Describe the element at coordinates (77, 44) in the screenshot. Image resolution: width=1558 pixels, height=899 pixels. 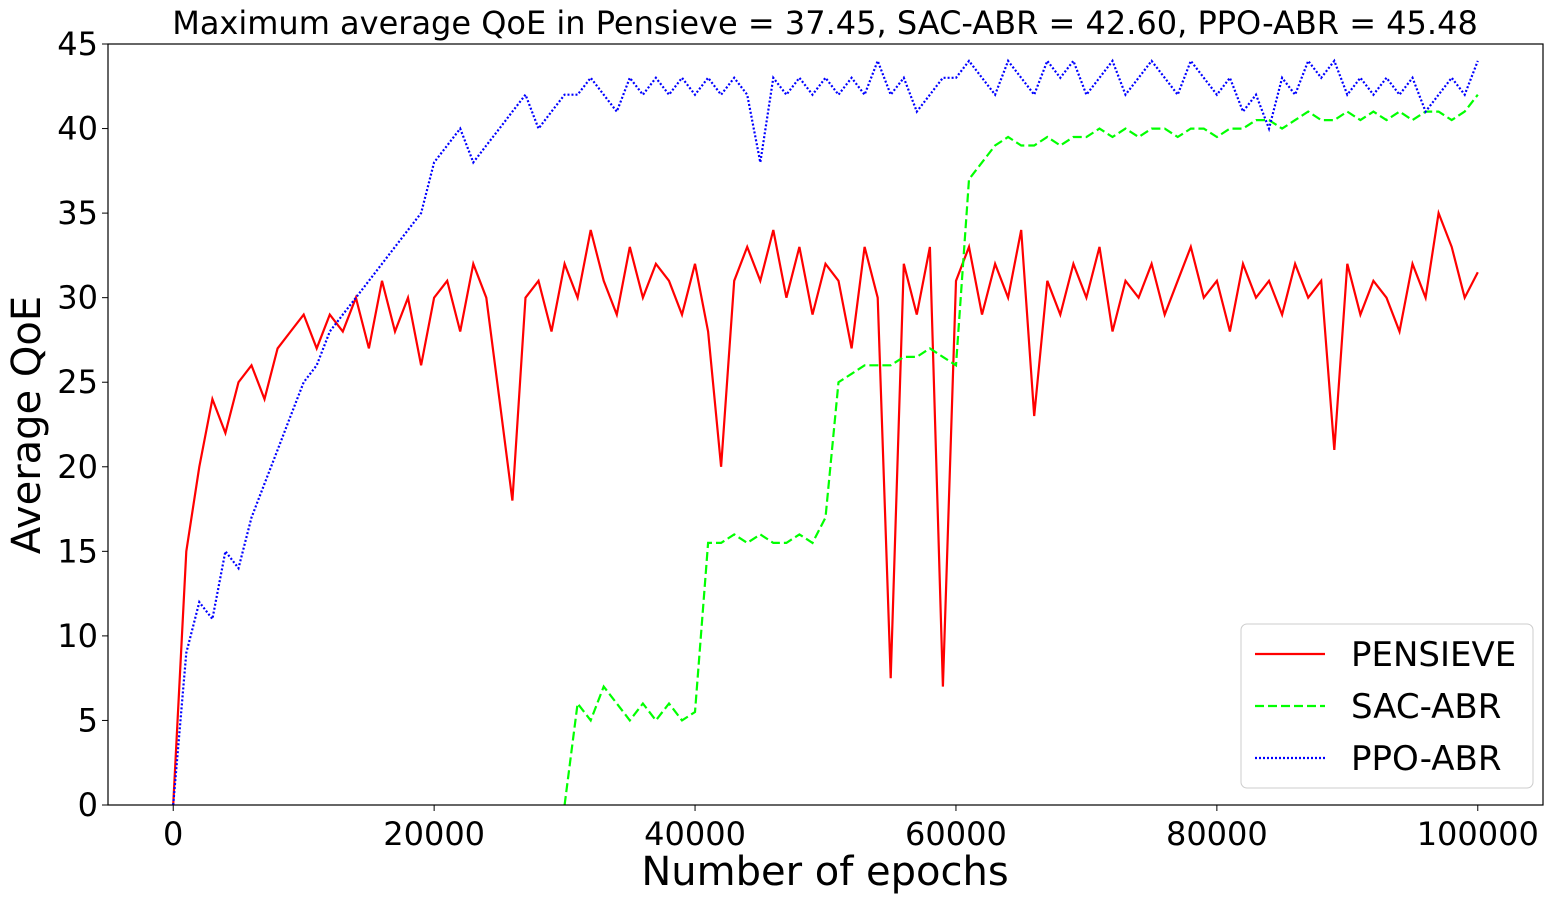
I see `y-tick-label: 45` at that location.